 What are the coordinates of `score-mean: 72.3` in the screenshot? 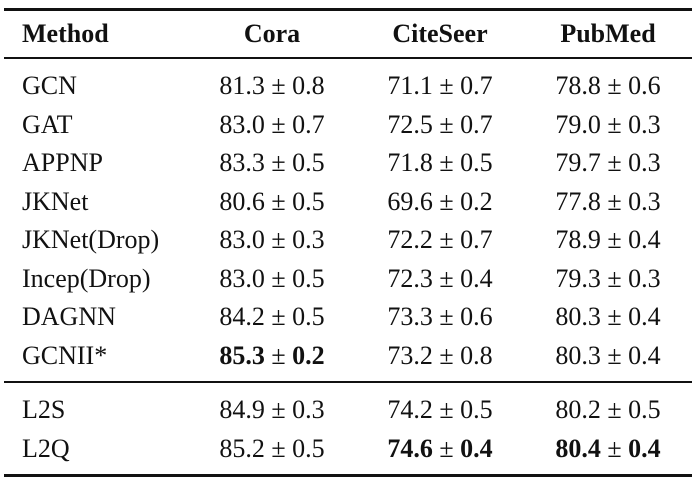 It's located at (410, 278).